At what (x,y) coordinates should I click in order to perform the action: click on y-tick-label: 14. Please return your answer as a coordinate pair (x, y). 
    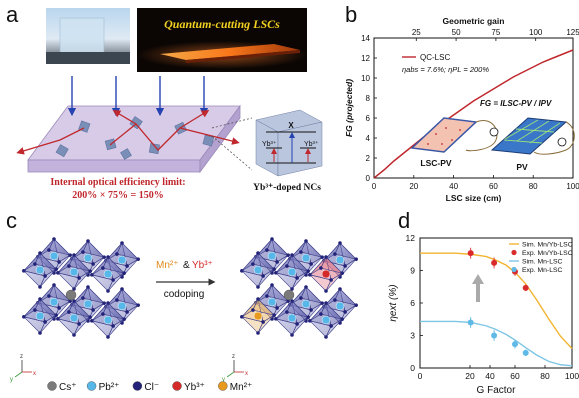
    Looking at the image, I should click on (365, 38).